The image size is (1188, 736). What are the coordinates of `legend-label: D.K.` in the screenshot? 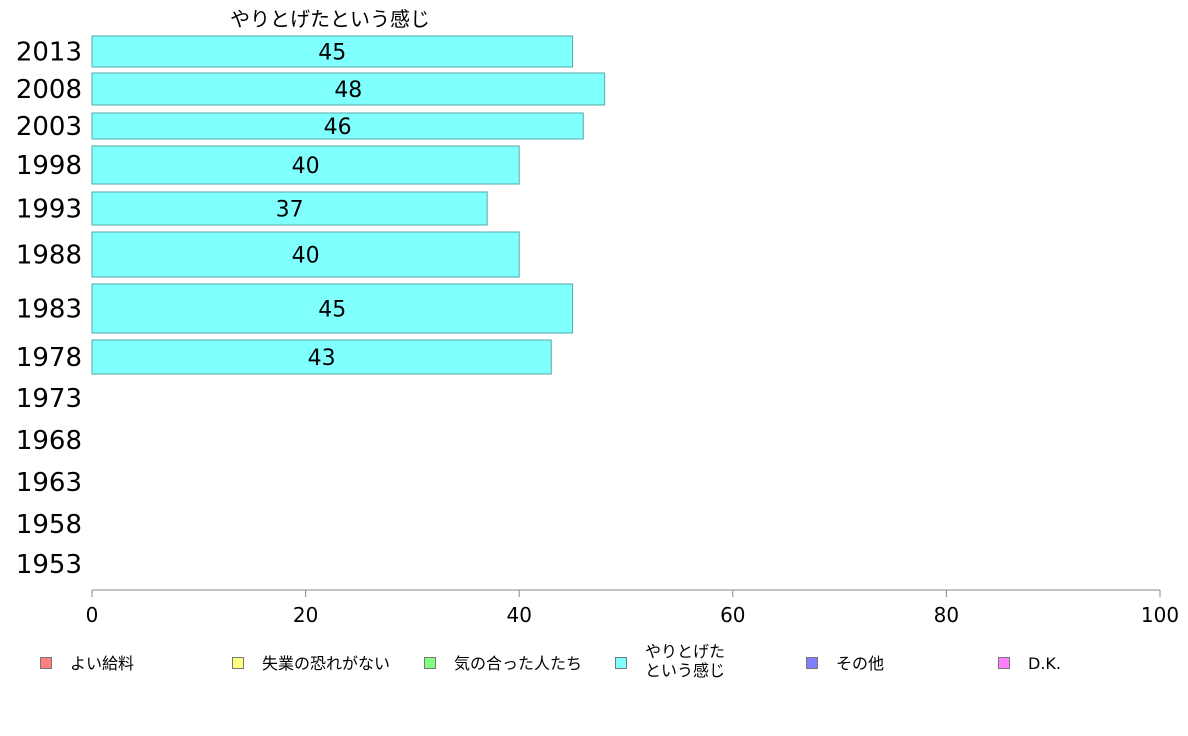 It's located at (1044, 663).